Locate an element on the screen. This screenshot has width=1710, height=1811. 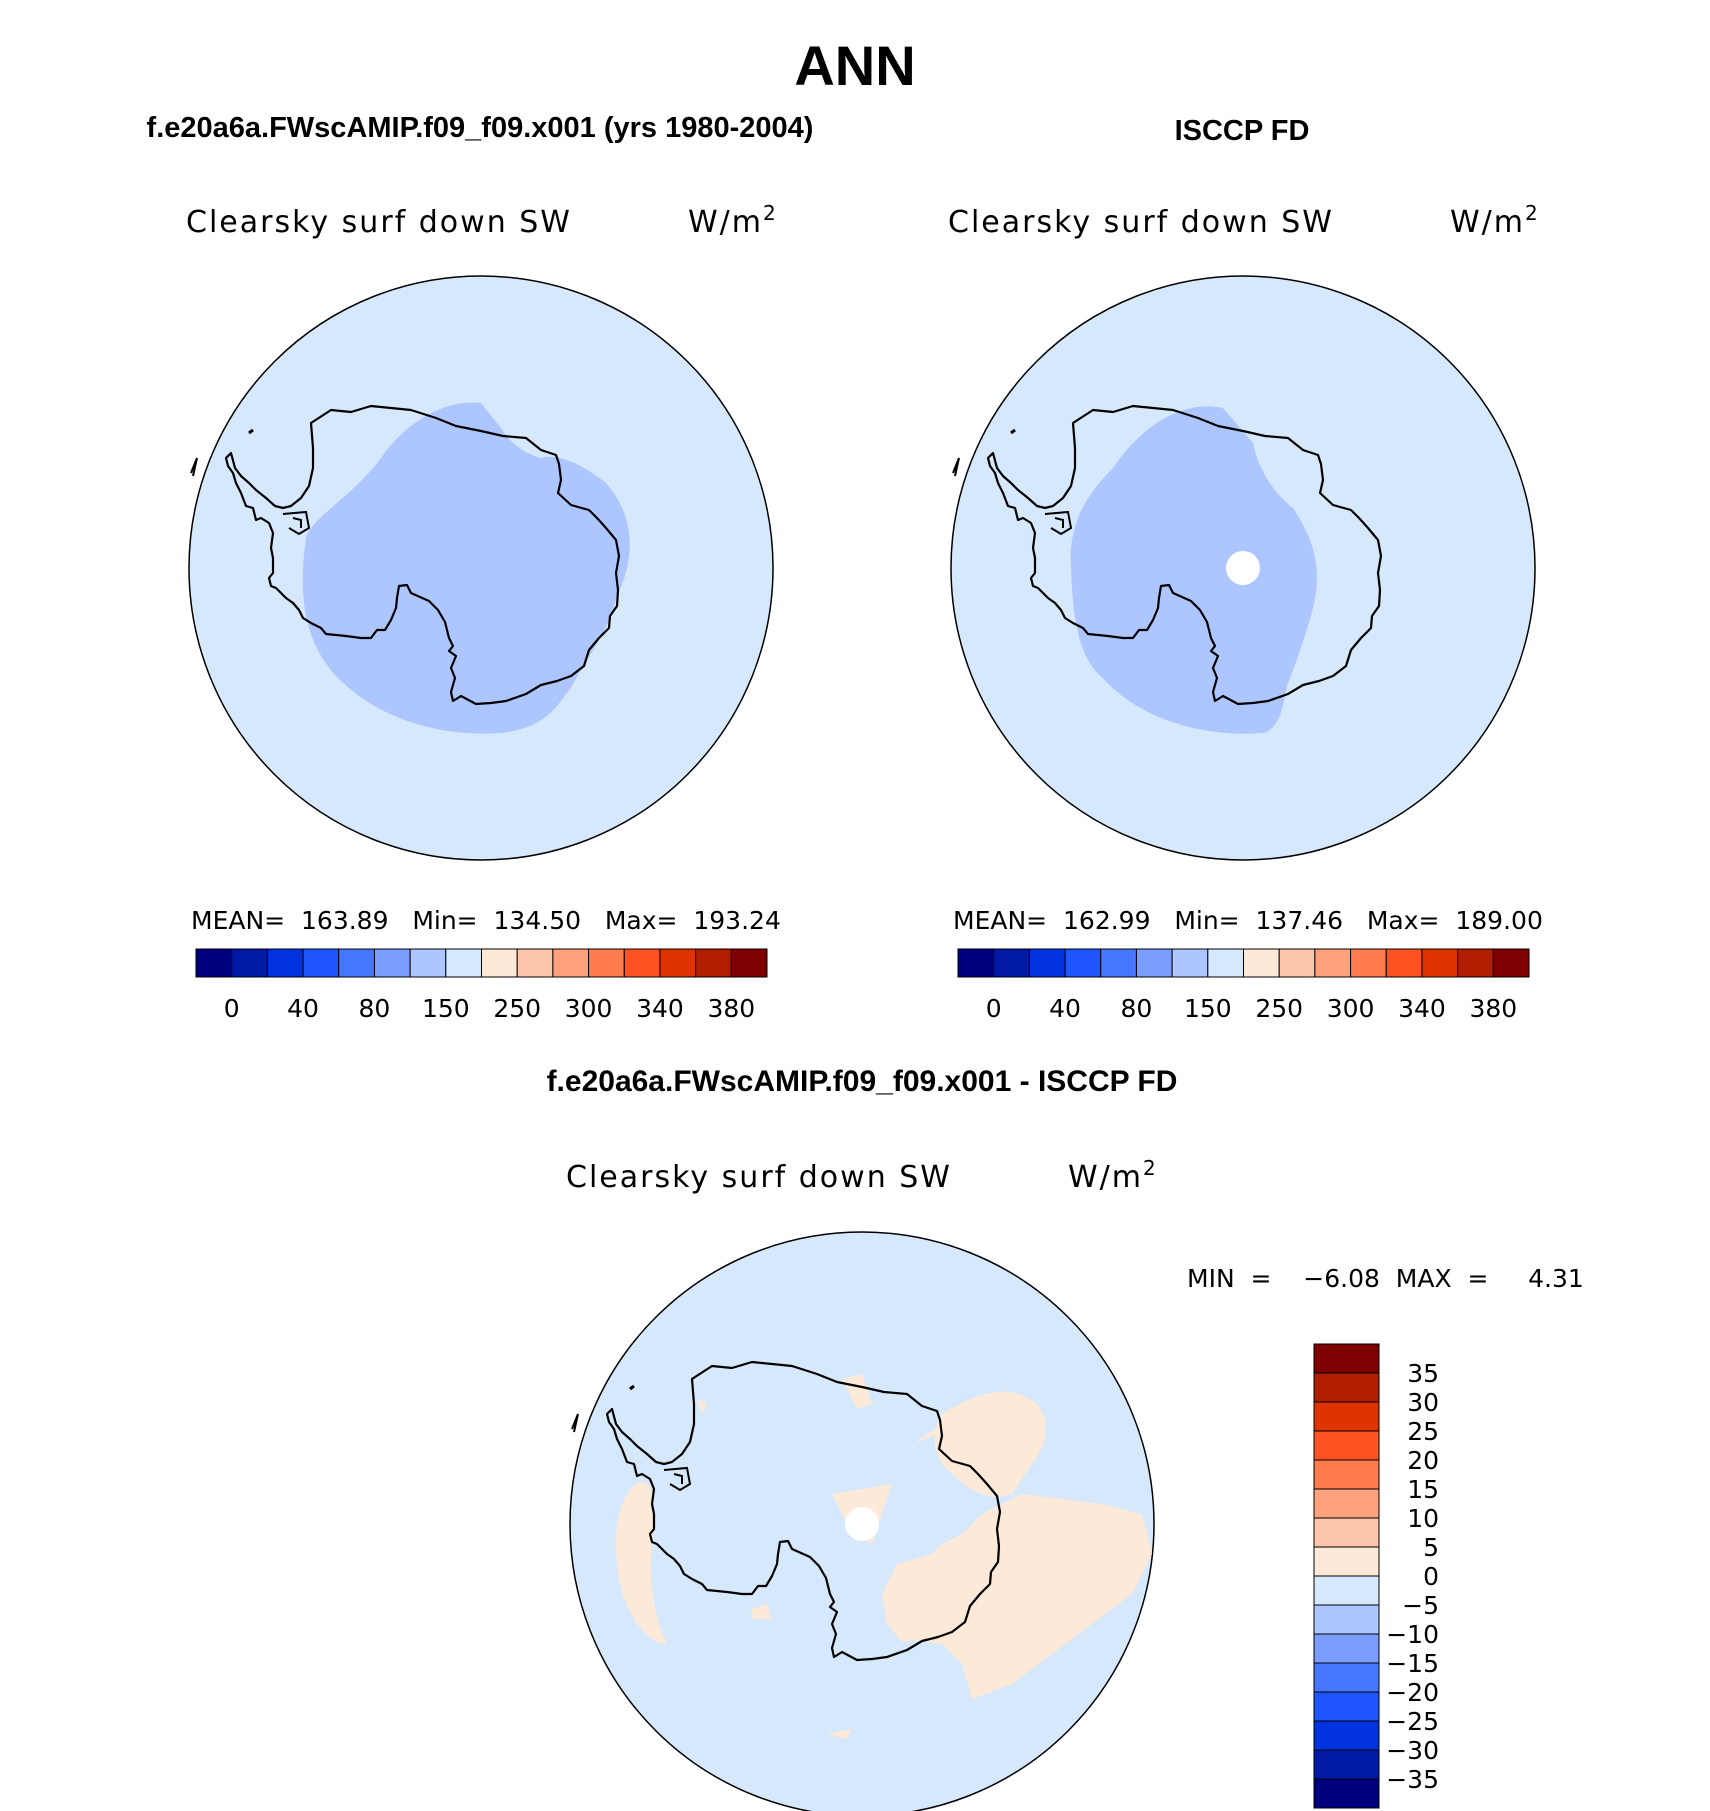
colorbar-tick-label: −30 is located at coordinates (1412, 1750).